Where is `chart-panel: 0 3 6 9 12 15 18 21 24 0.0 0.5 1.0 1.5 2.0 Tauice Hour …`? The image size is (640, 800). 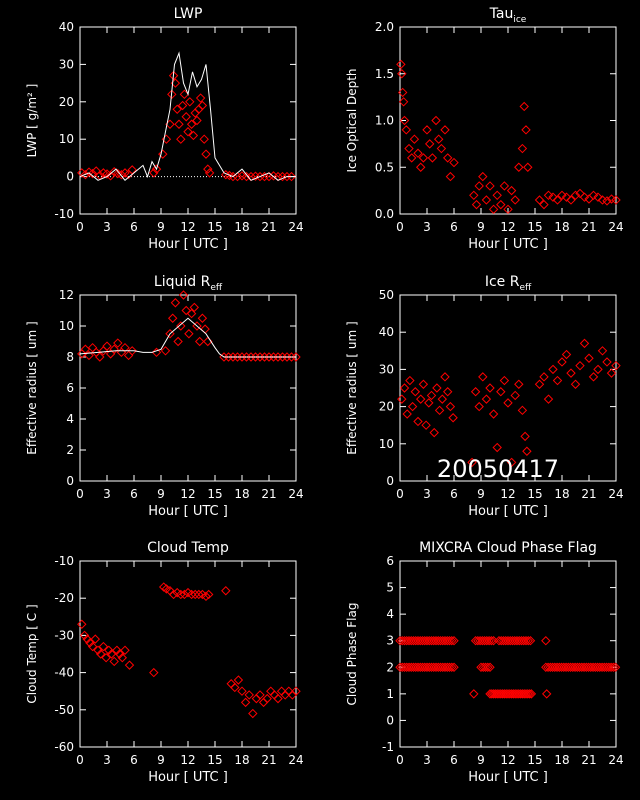 chart-panel: 0 3 6 9 12 15 18 21 24 0.0 0.5 1.0 1.5 2.0 Tauice Hour … is located at coordinates (484, 129).